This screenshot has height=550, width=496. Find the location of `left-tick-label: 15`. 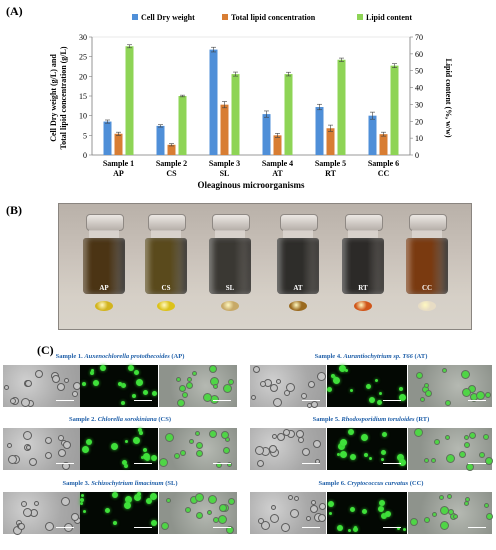

left-tick-label: 15 is located at coordinates (83, 96).